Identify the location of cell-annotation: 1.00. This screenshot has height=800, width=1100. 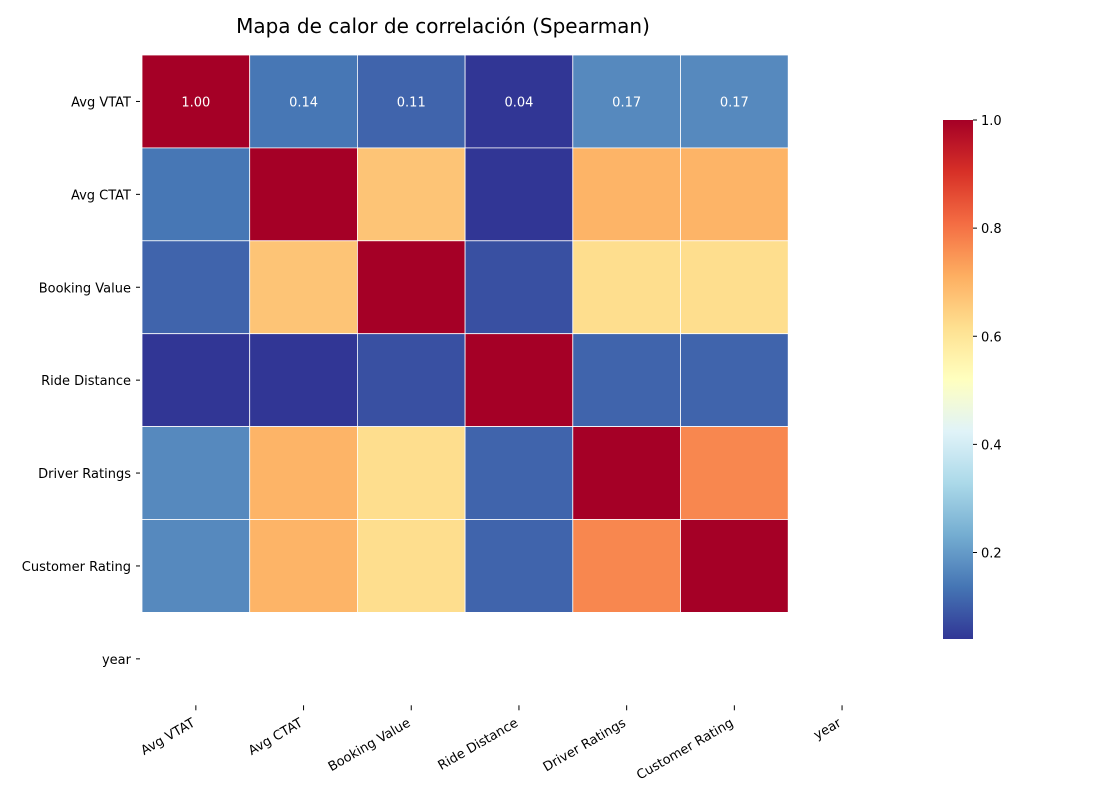
(195, 102).